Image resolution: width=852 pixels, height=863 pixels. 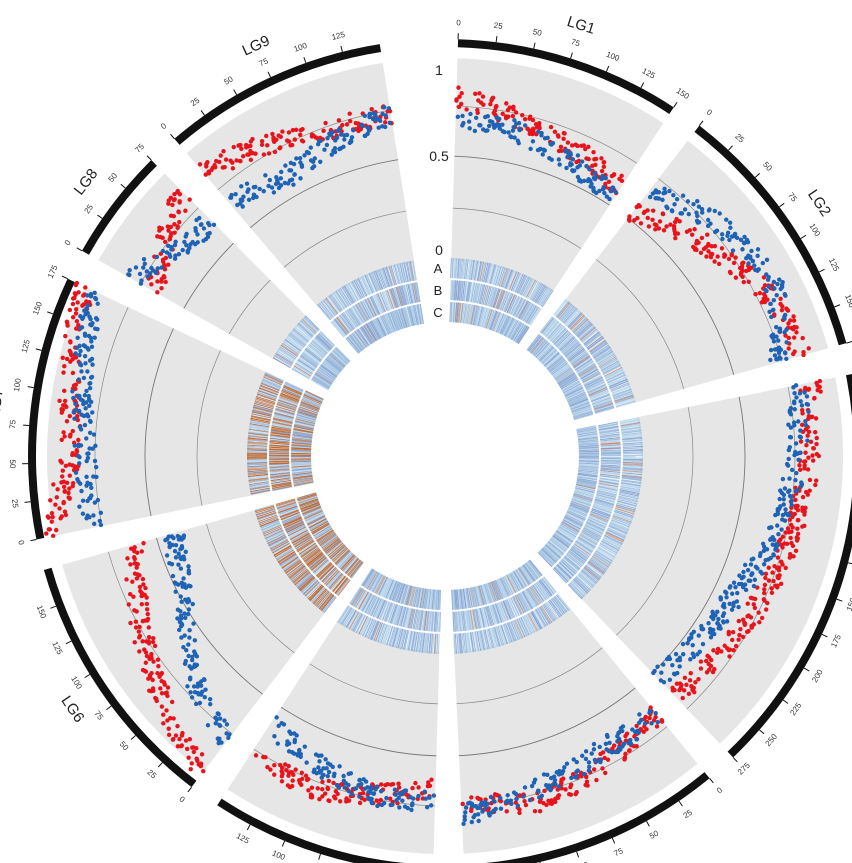 What do you see at coordinates (182, 800) in the screenshot?
I see `tick-label: 0` at bounding box center [182, 800].